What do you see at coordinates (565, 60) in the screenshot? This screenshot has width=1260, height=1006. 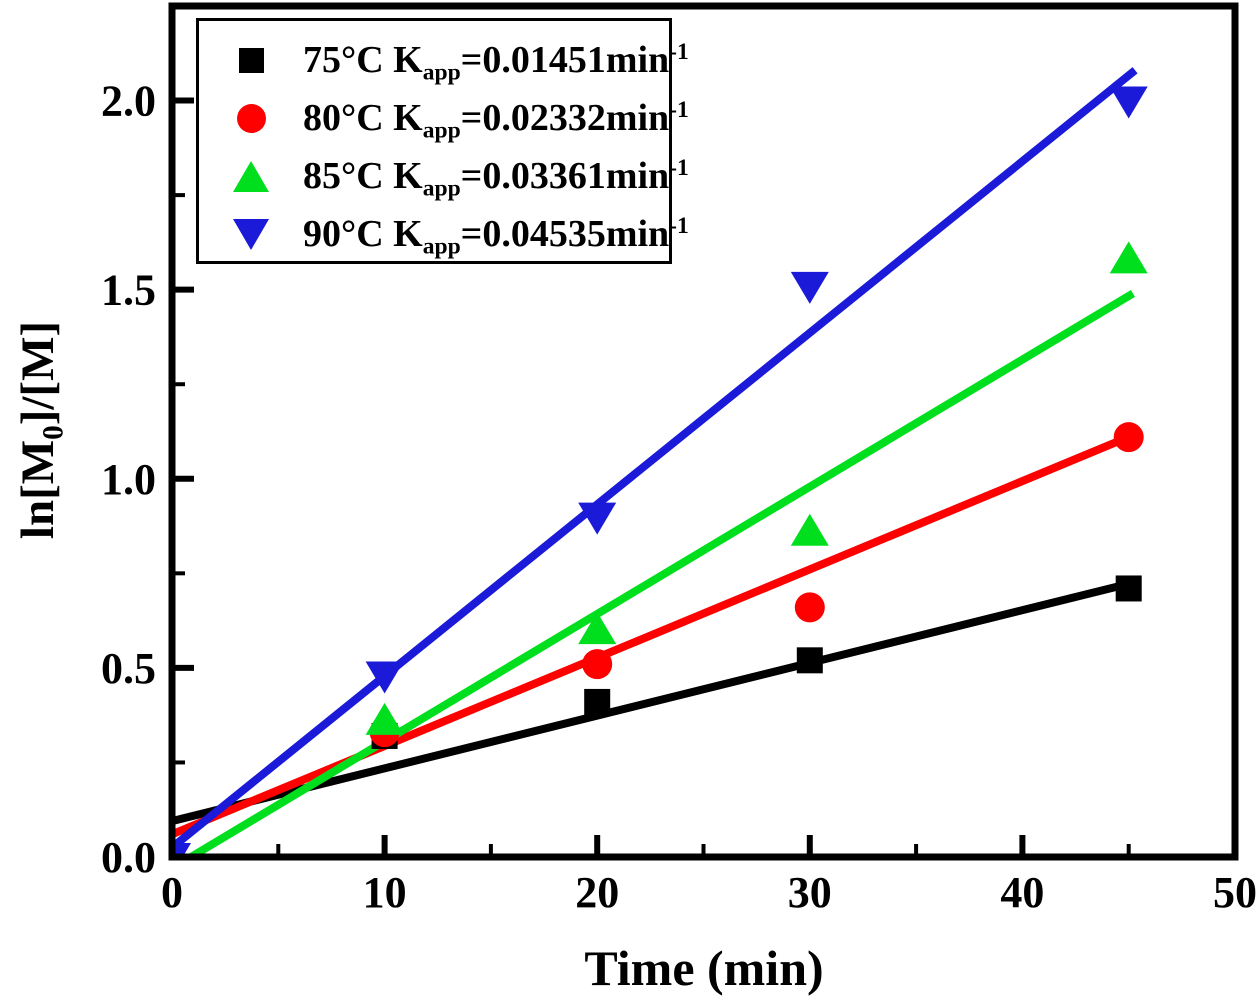 I see `legend-label-part: =0.01451min` at bounding box center [565, 60].